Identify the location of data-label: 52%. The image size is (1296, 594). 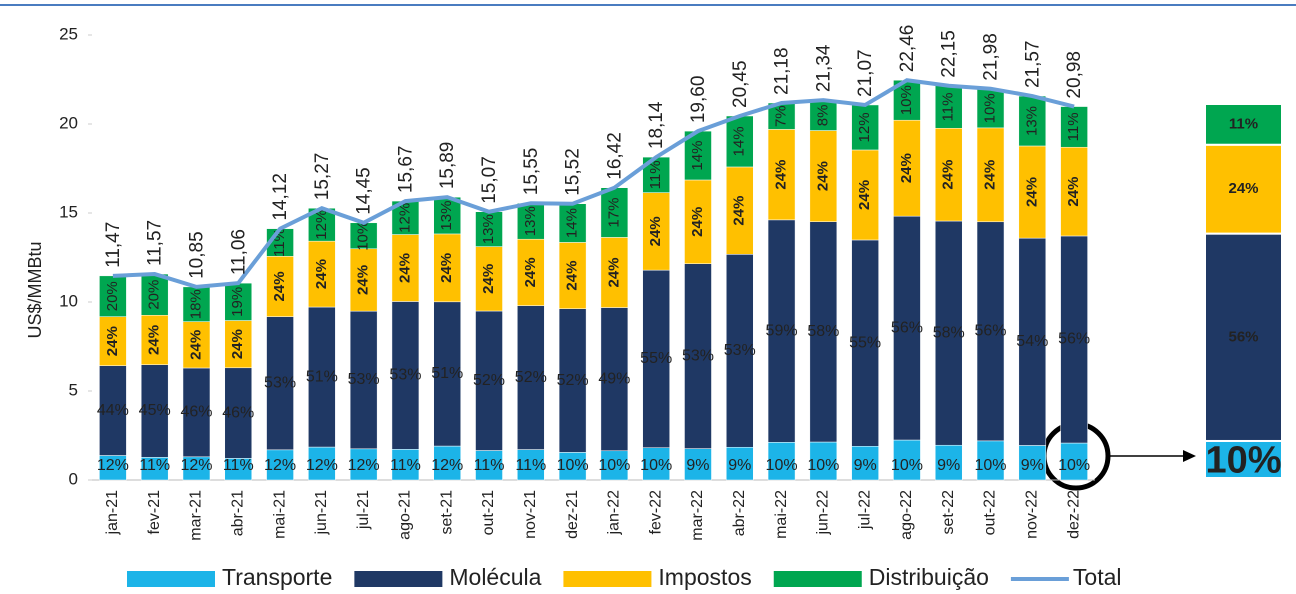
(489, 380).